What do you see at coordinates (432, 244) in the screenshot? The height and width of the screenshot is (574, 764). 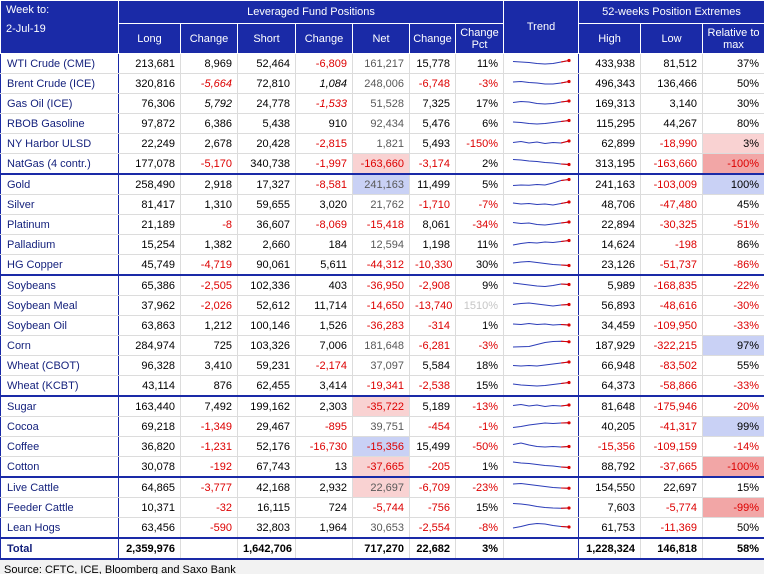 I see `cell-net-change: 1,198` at bounding box center [432, 244].